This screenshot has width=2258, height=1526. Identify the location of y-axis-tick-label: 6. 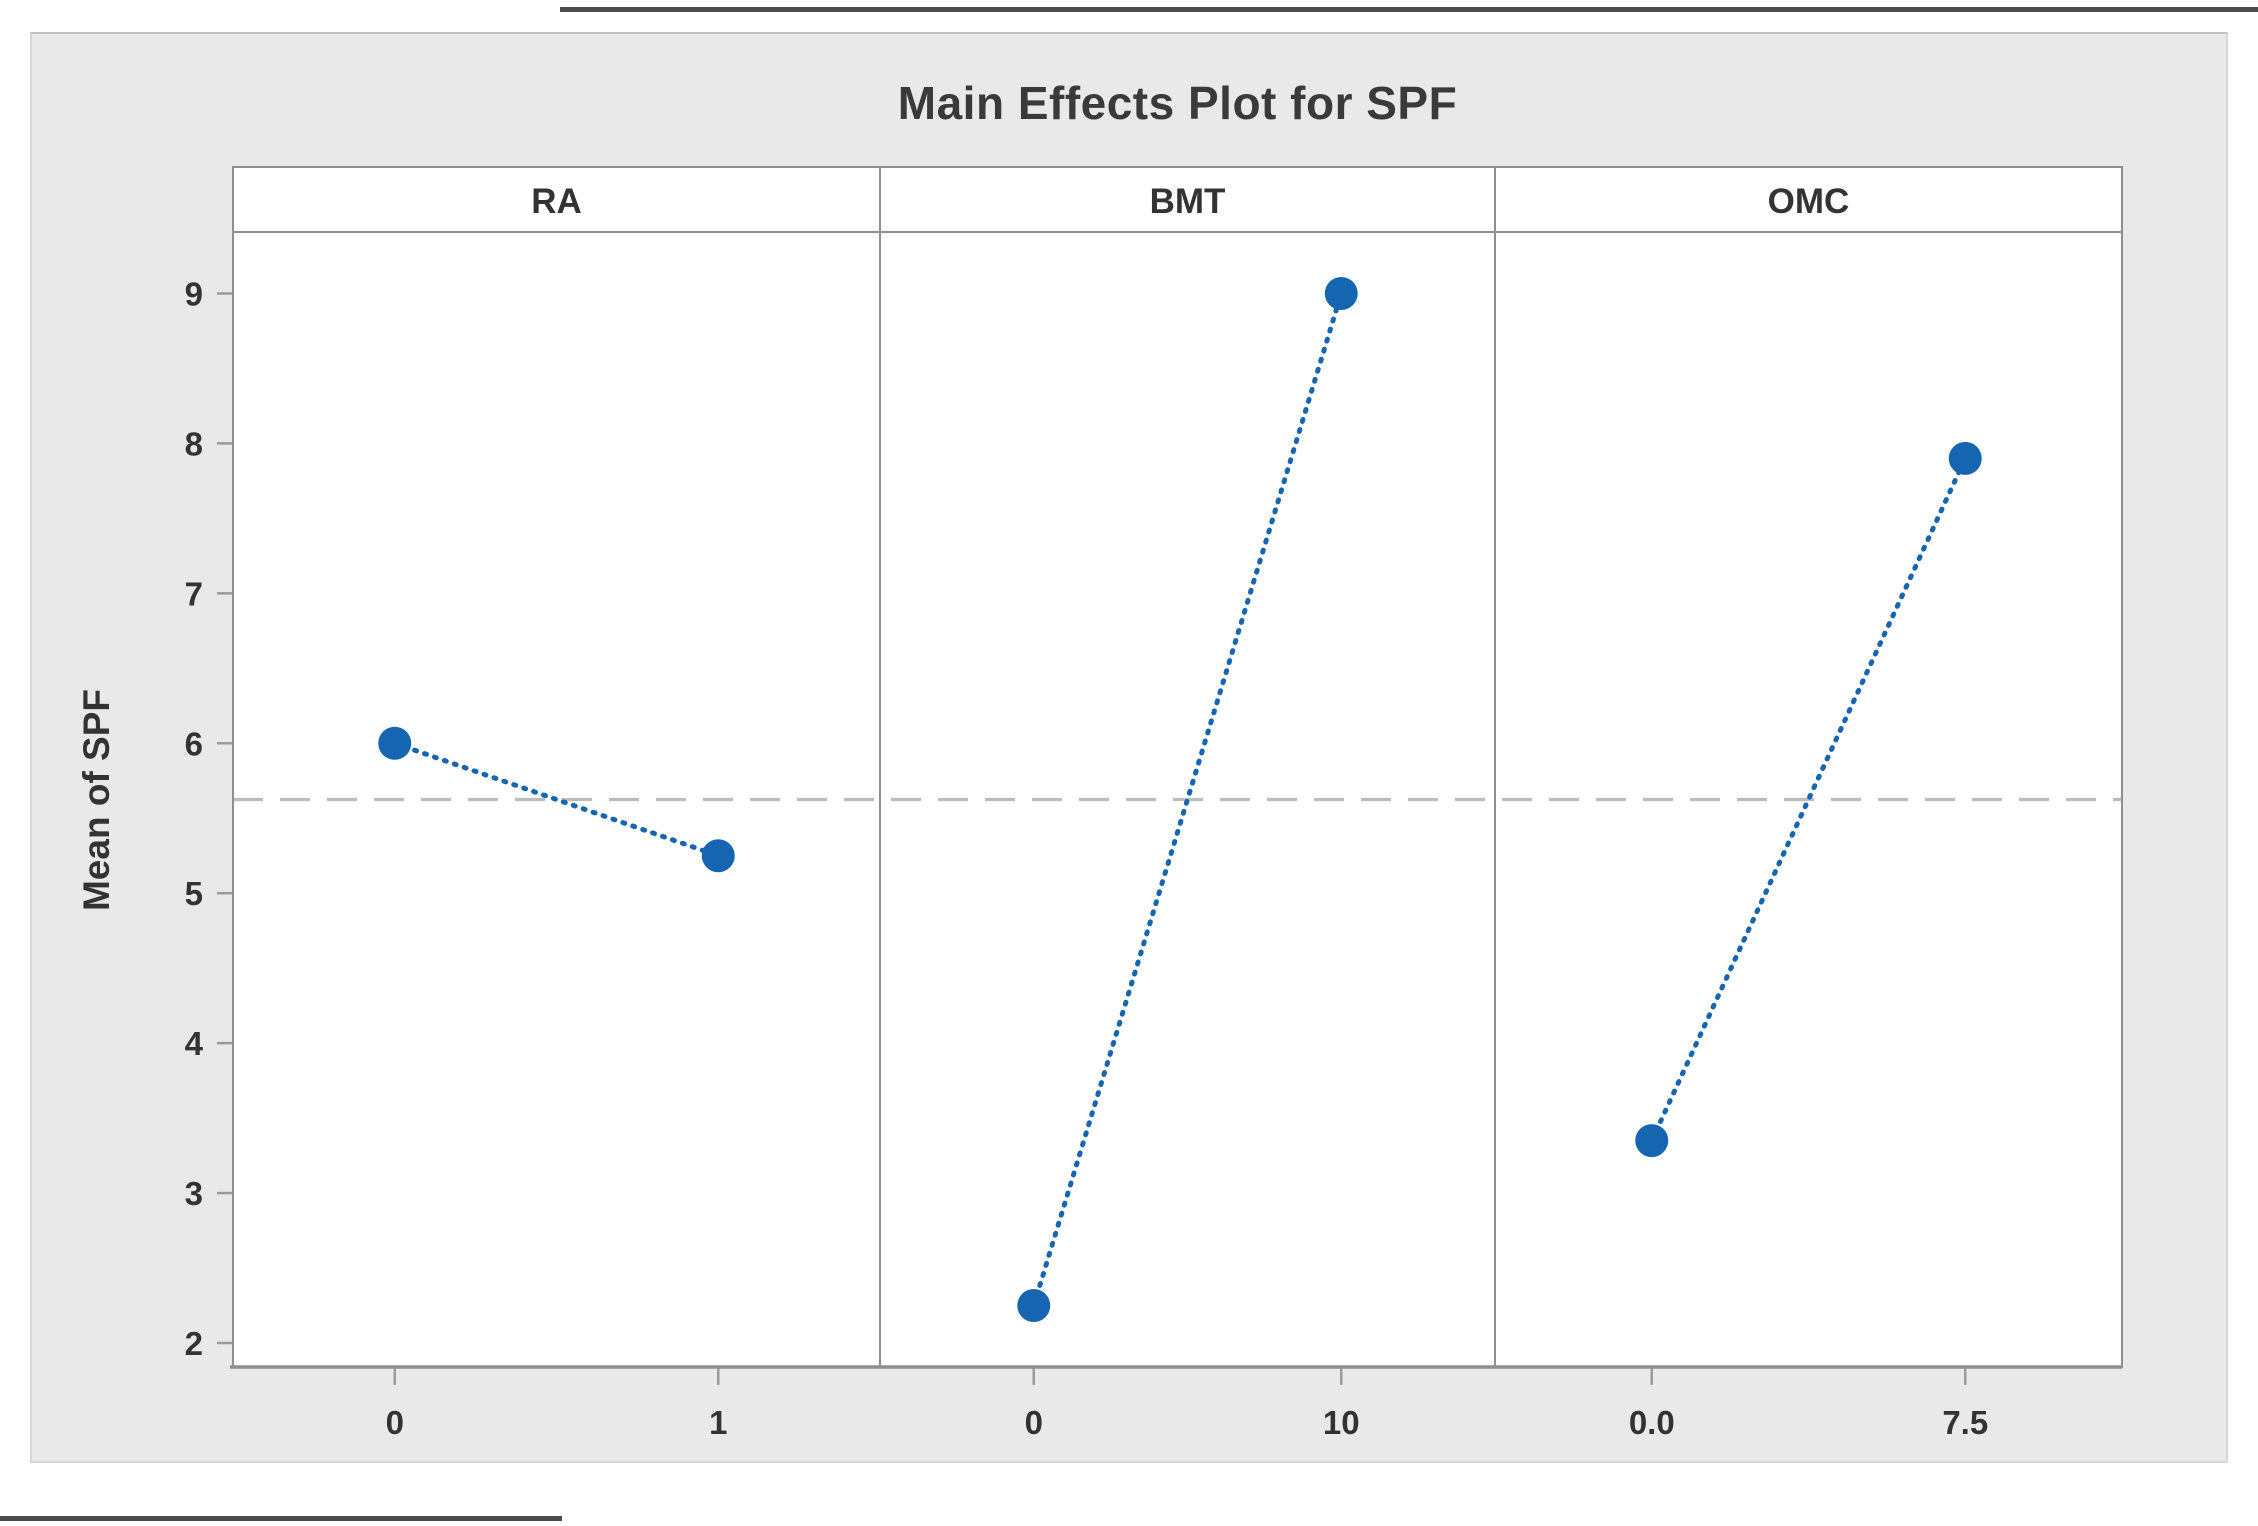
(194, 743).